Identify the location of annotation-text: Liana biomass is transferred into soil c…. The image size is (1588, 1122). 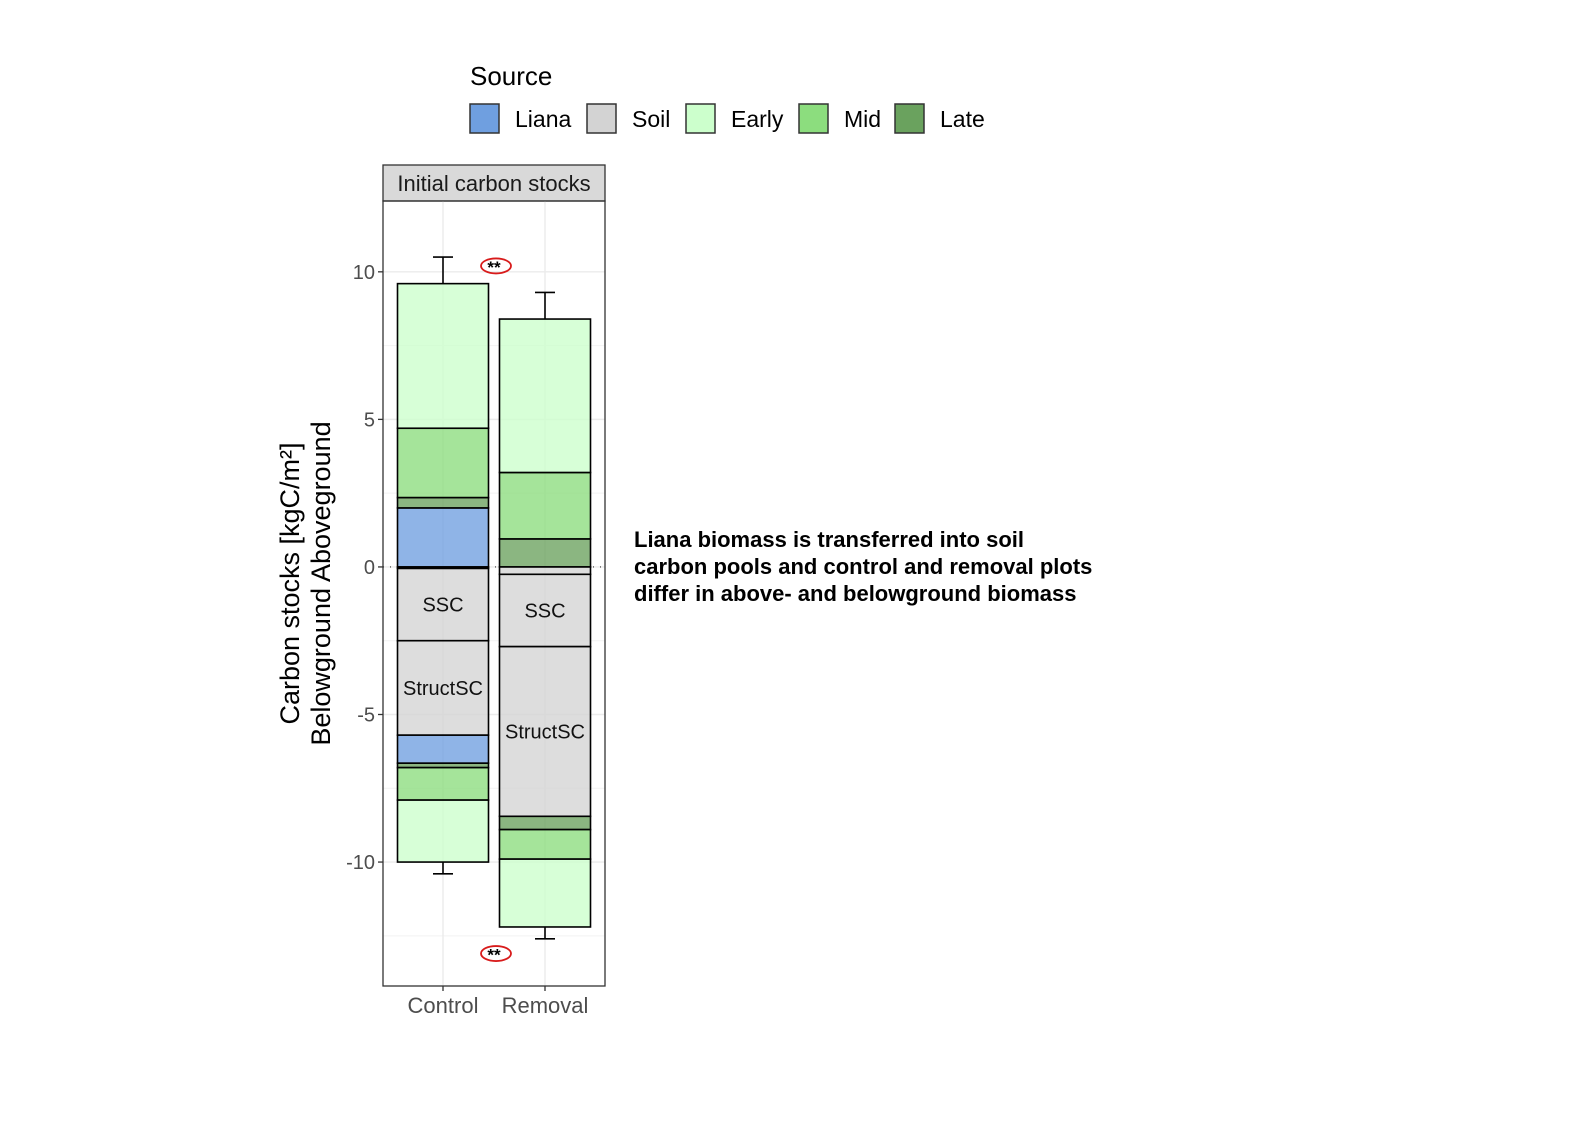
(863, 566).